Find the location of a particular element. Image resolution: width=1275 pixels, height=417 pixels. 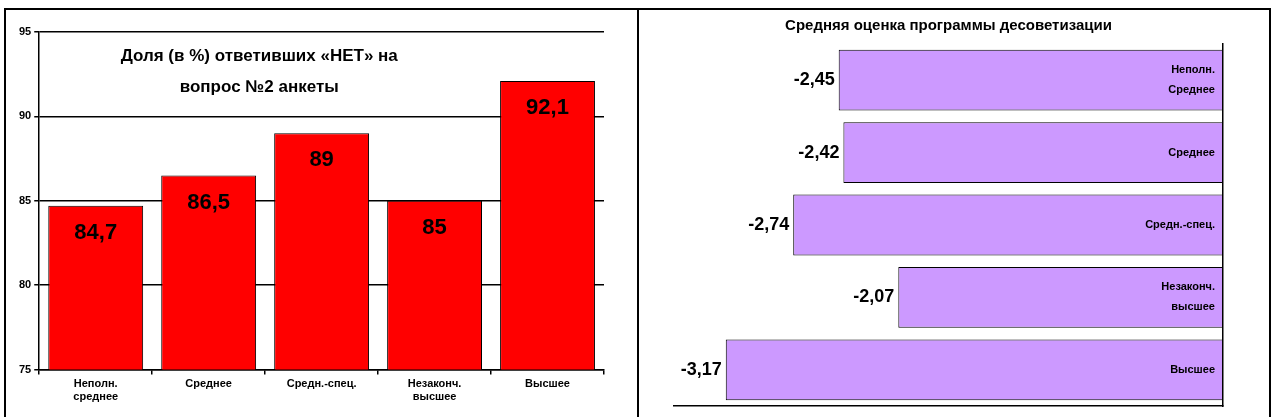

data-label: -3,17 is located at coordinates (701, 368).